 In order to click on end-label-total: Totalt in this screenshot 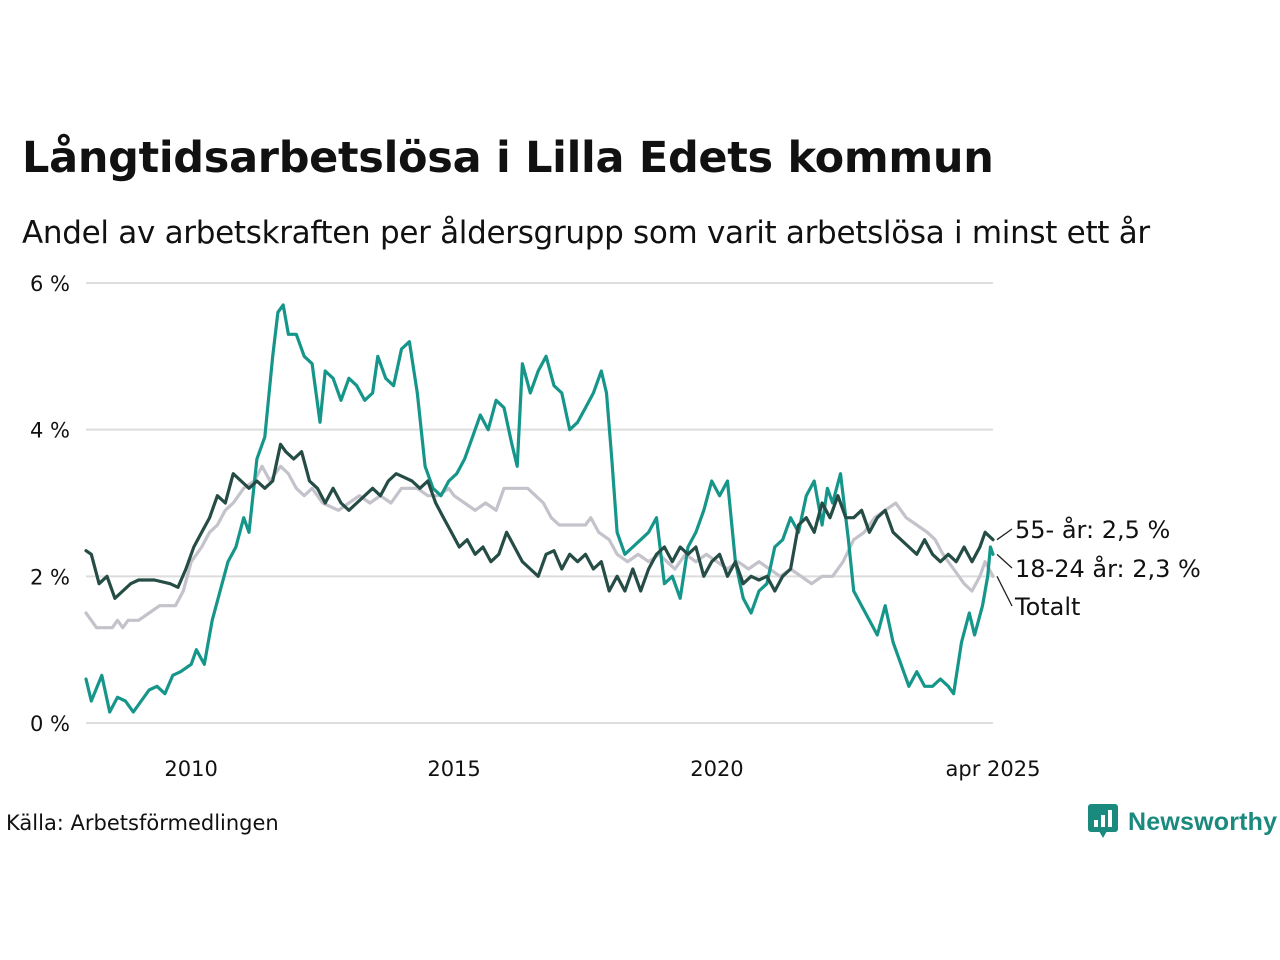, I will do `click(1047, 607)`.